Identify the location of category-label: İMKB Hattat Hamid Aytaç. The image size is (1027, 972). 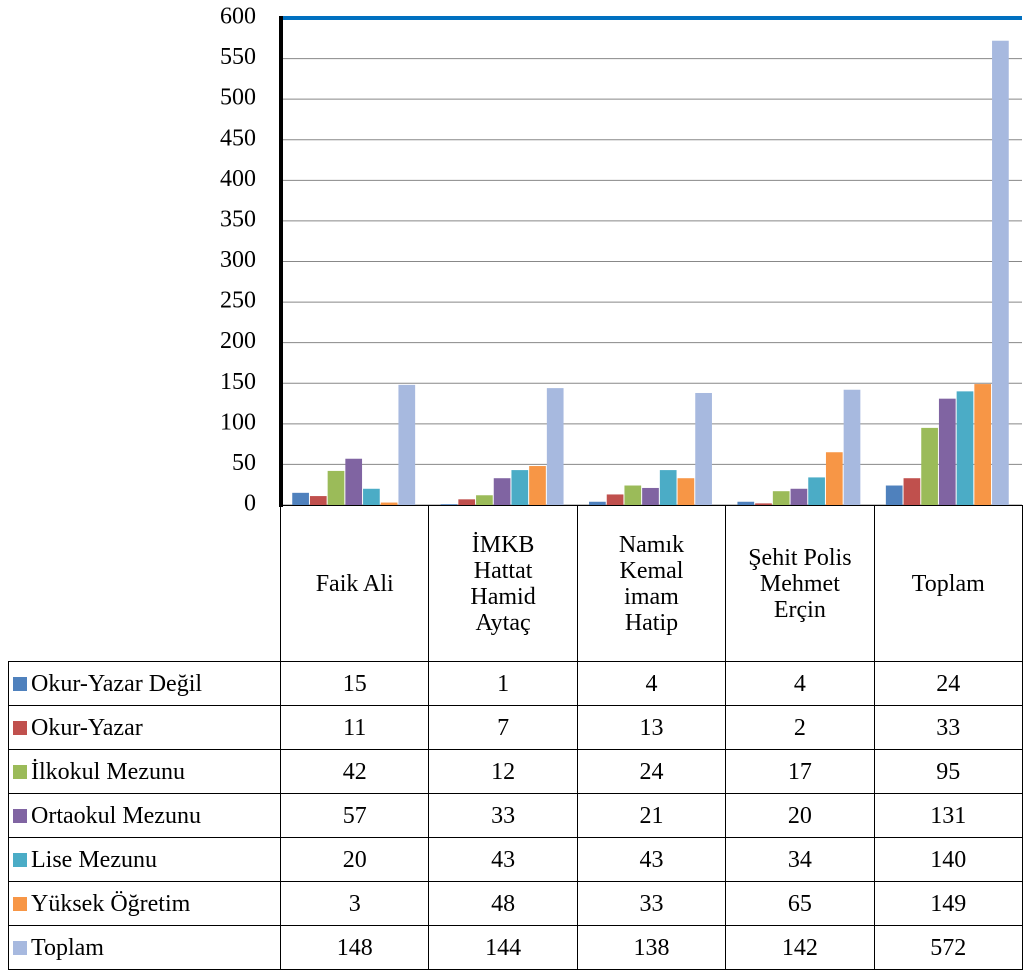
(503, 583).